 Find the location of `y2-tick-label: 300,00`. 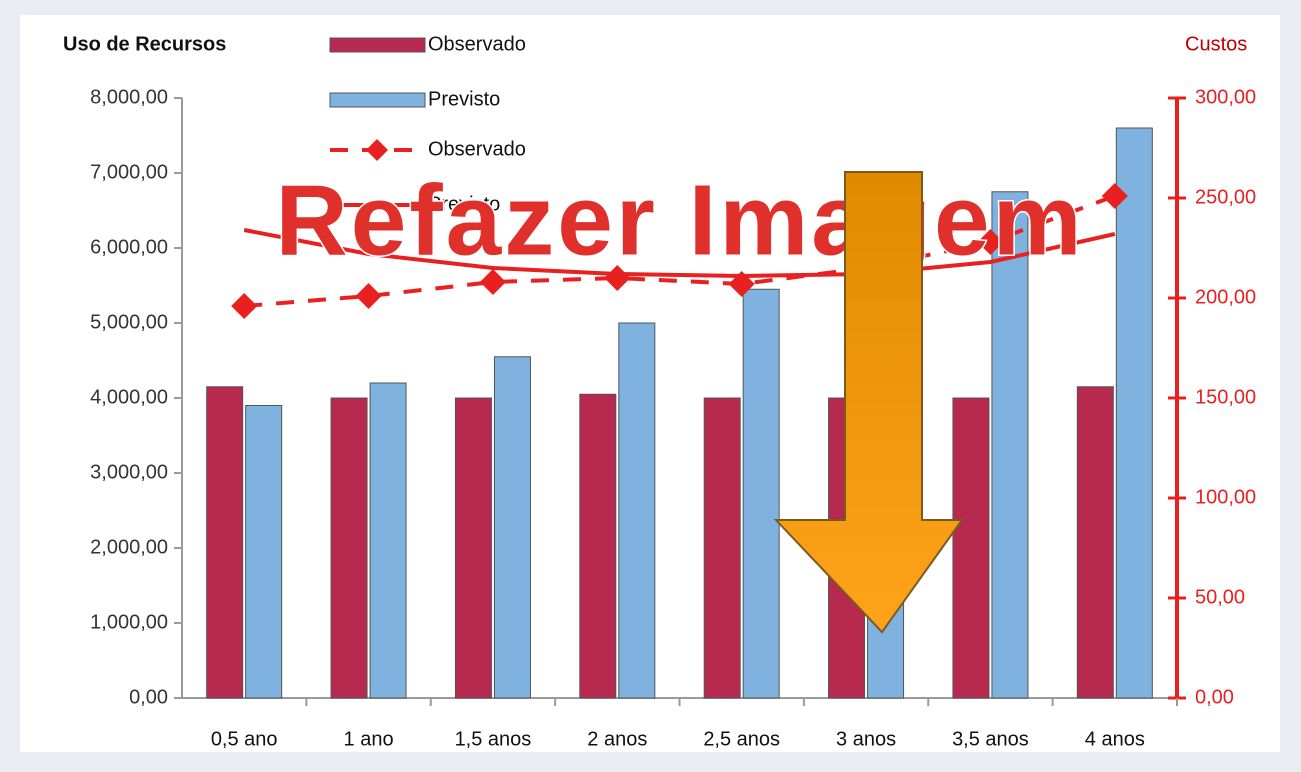

y2-tick-label: 300,00 is located at coordinates (1225, 97).